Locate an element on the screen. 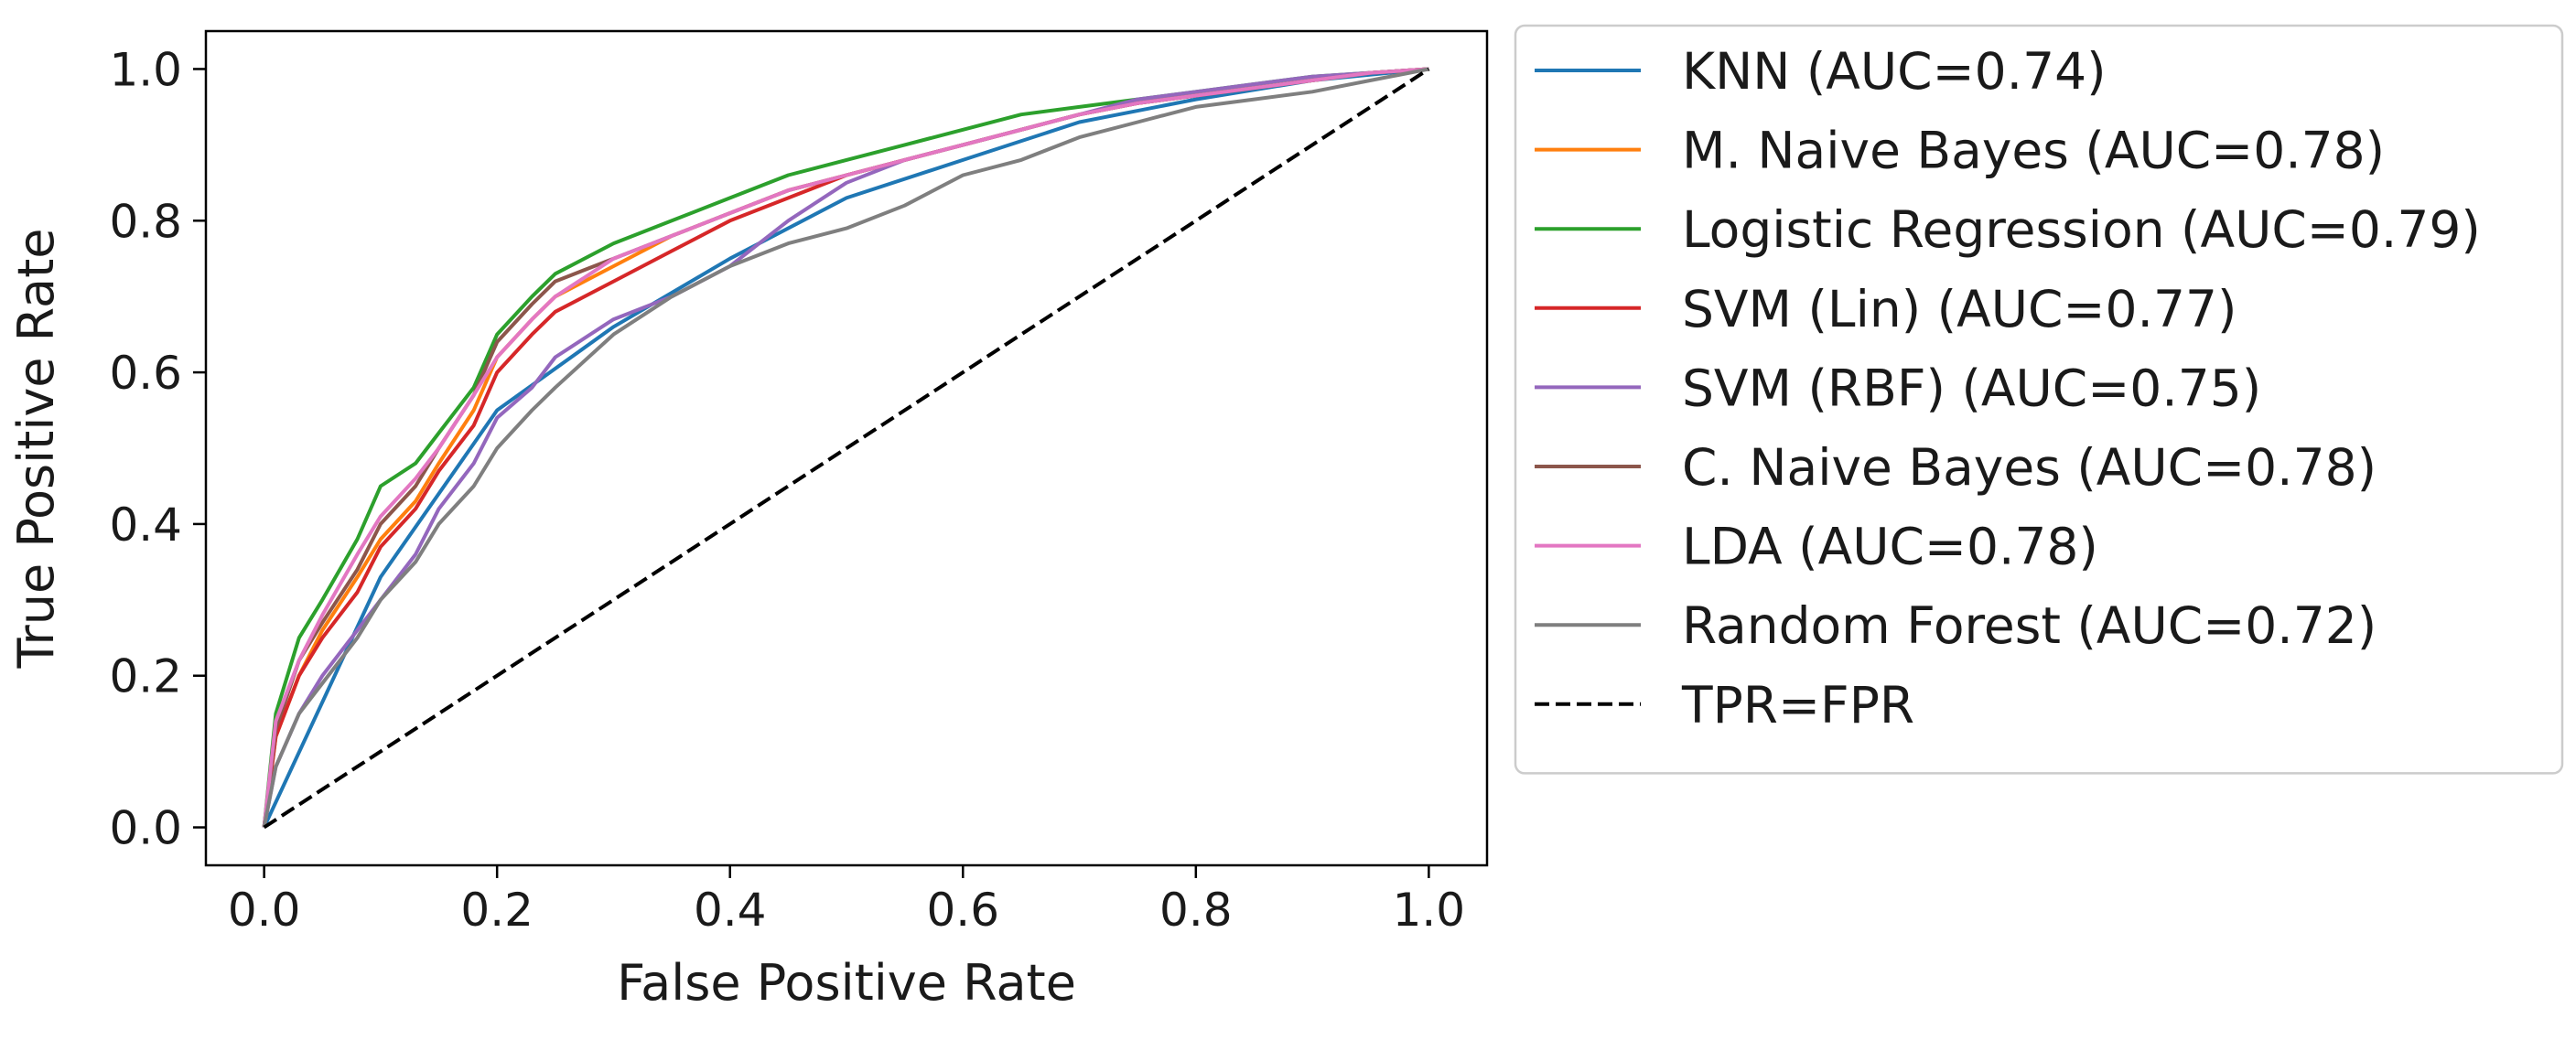 The width and height of the screenshot is (2576, 1040). legend-label-8: TPR=FPR is located at coordinates (1798, 705).